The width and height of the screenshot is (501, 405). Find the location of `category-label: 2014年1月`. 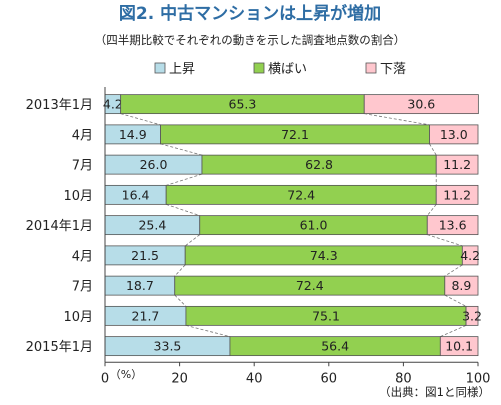

category-label: 2014年1月 is located at coordinates (59, 226).